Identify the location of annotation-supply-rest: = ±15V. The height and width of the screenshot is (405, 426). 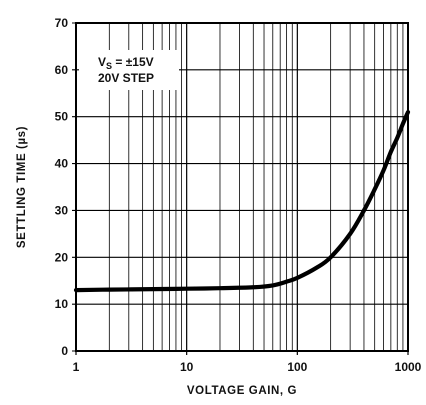
(133, 62).